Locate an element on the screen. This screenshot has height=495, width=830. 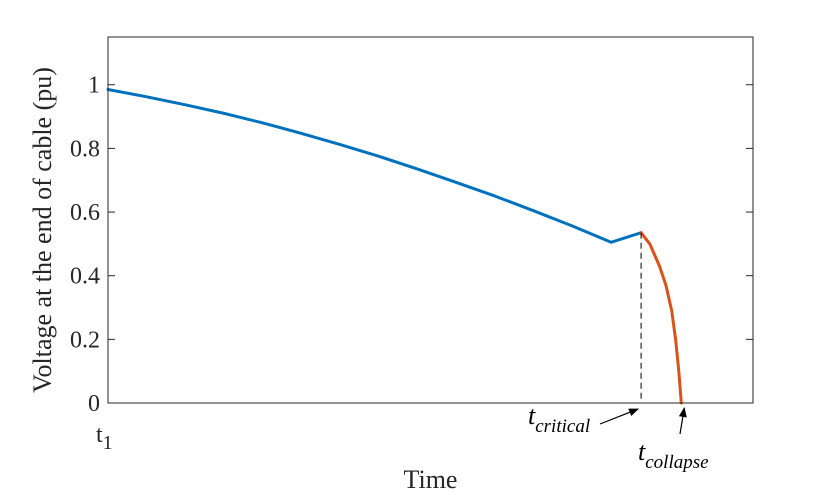
annotation-t-collapse-arrow is located at coordinates (682, 421).